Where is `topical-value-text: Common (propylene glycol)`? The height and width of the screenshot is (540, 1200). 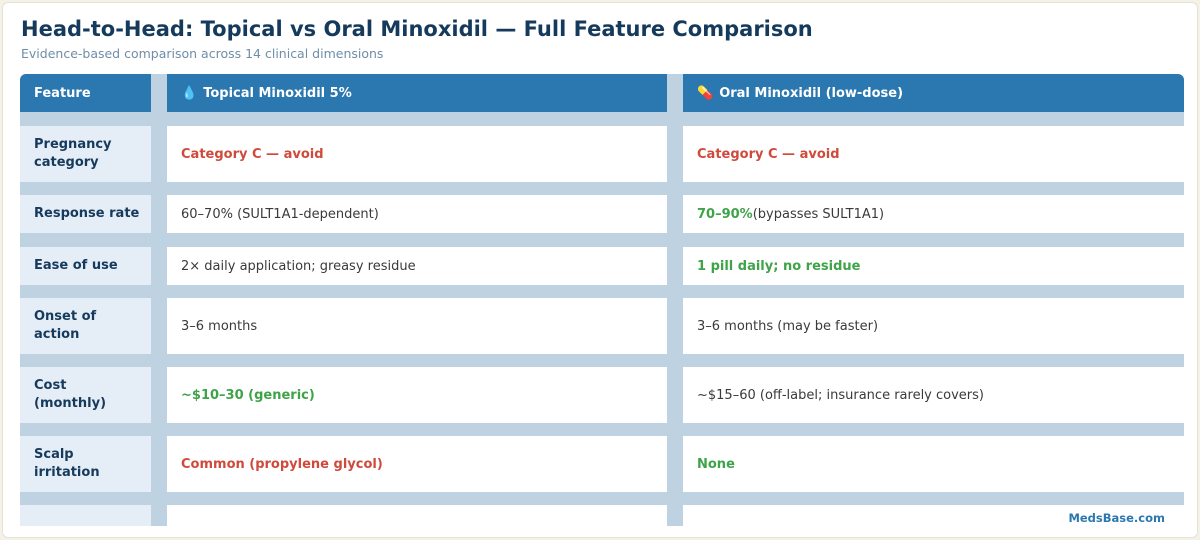 topical-value-text: Common (propylene glycol) is located at coordinates (282, 464).